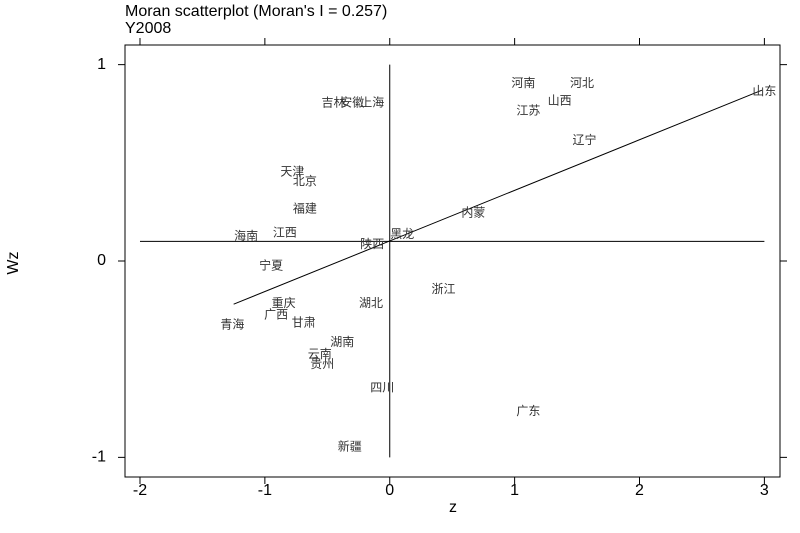 The height and width of the screenshot is (533, 800). What do you see at coordinates (101, 64) in the screenshot?
I see `y-tick-label: 1` at bounding box center [101, 64].